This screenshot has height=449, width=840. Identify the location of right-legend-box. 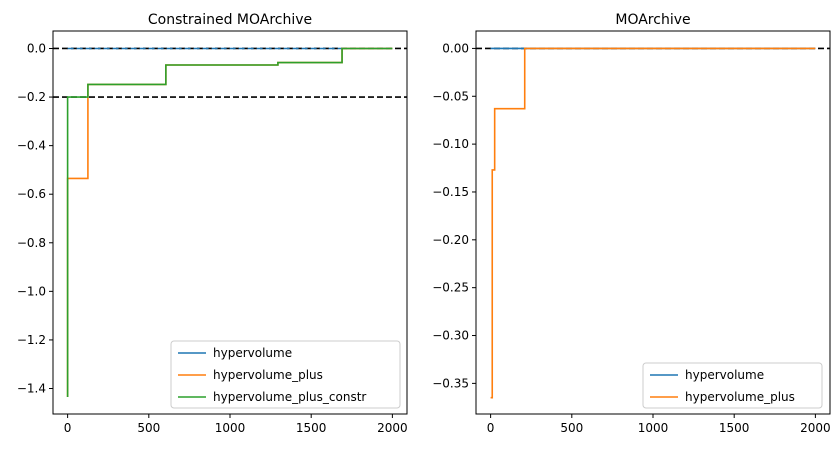
(732, 385).